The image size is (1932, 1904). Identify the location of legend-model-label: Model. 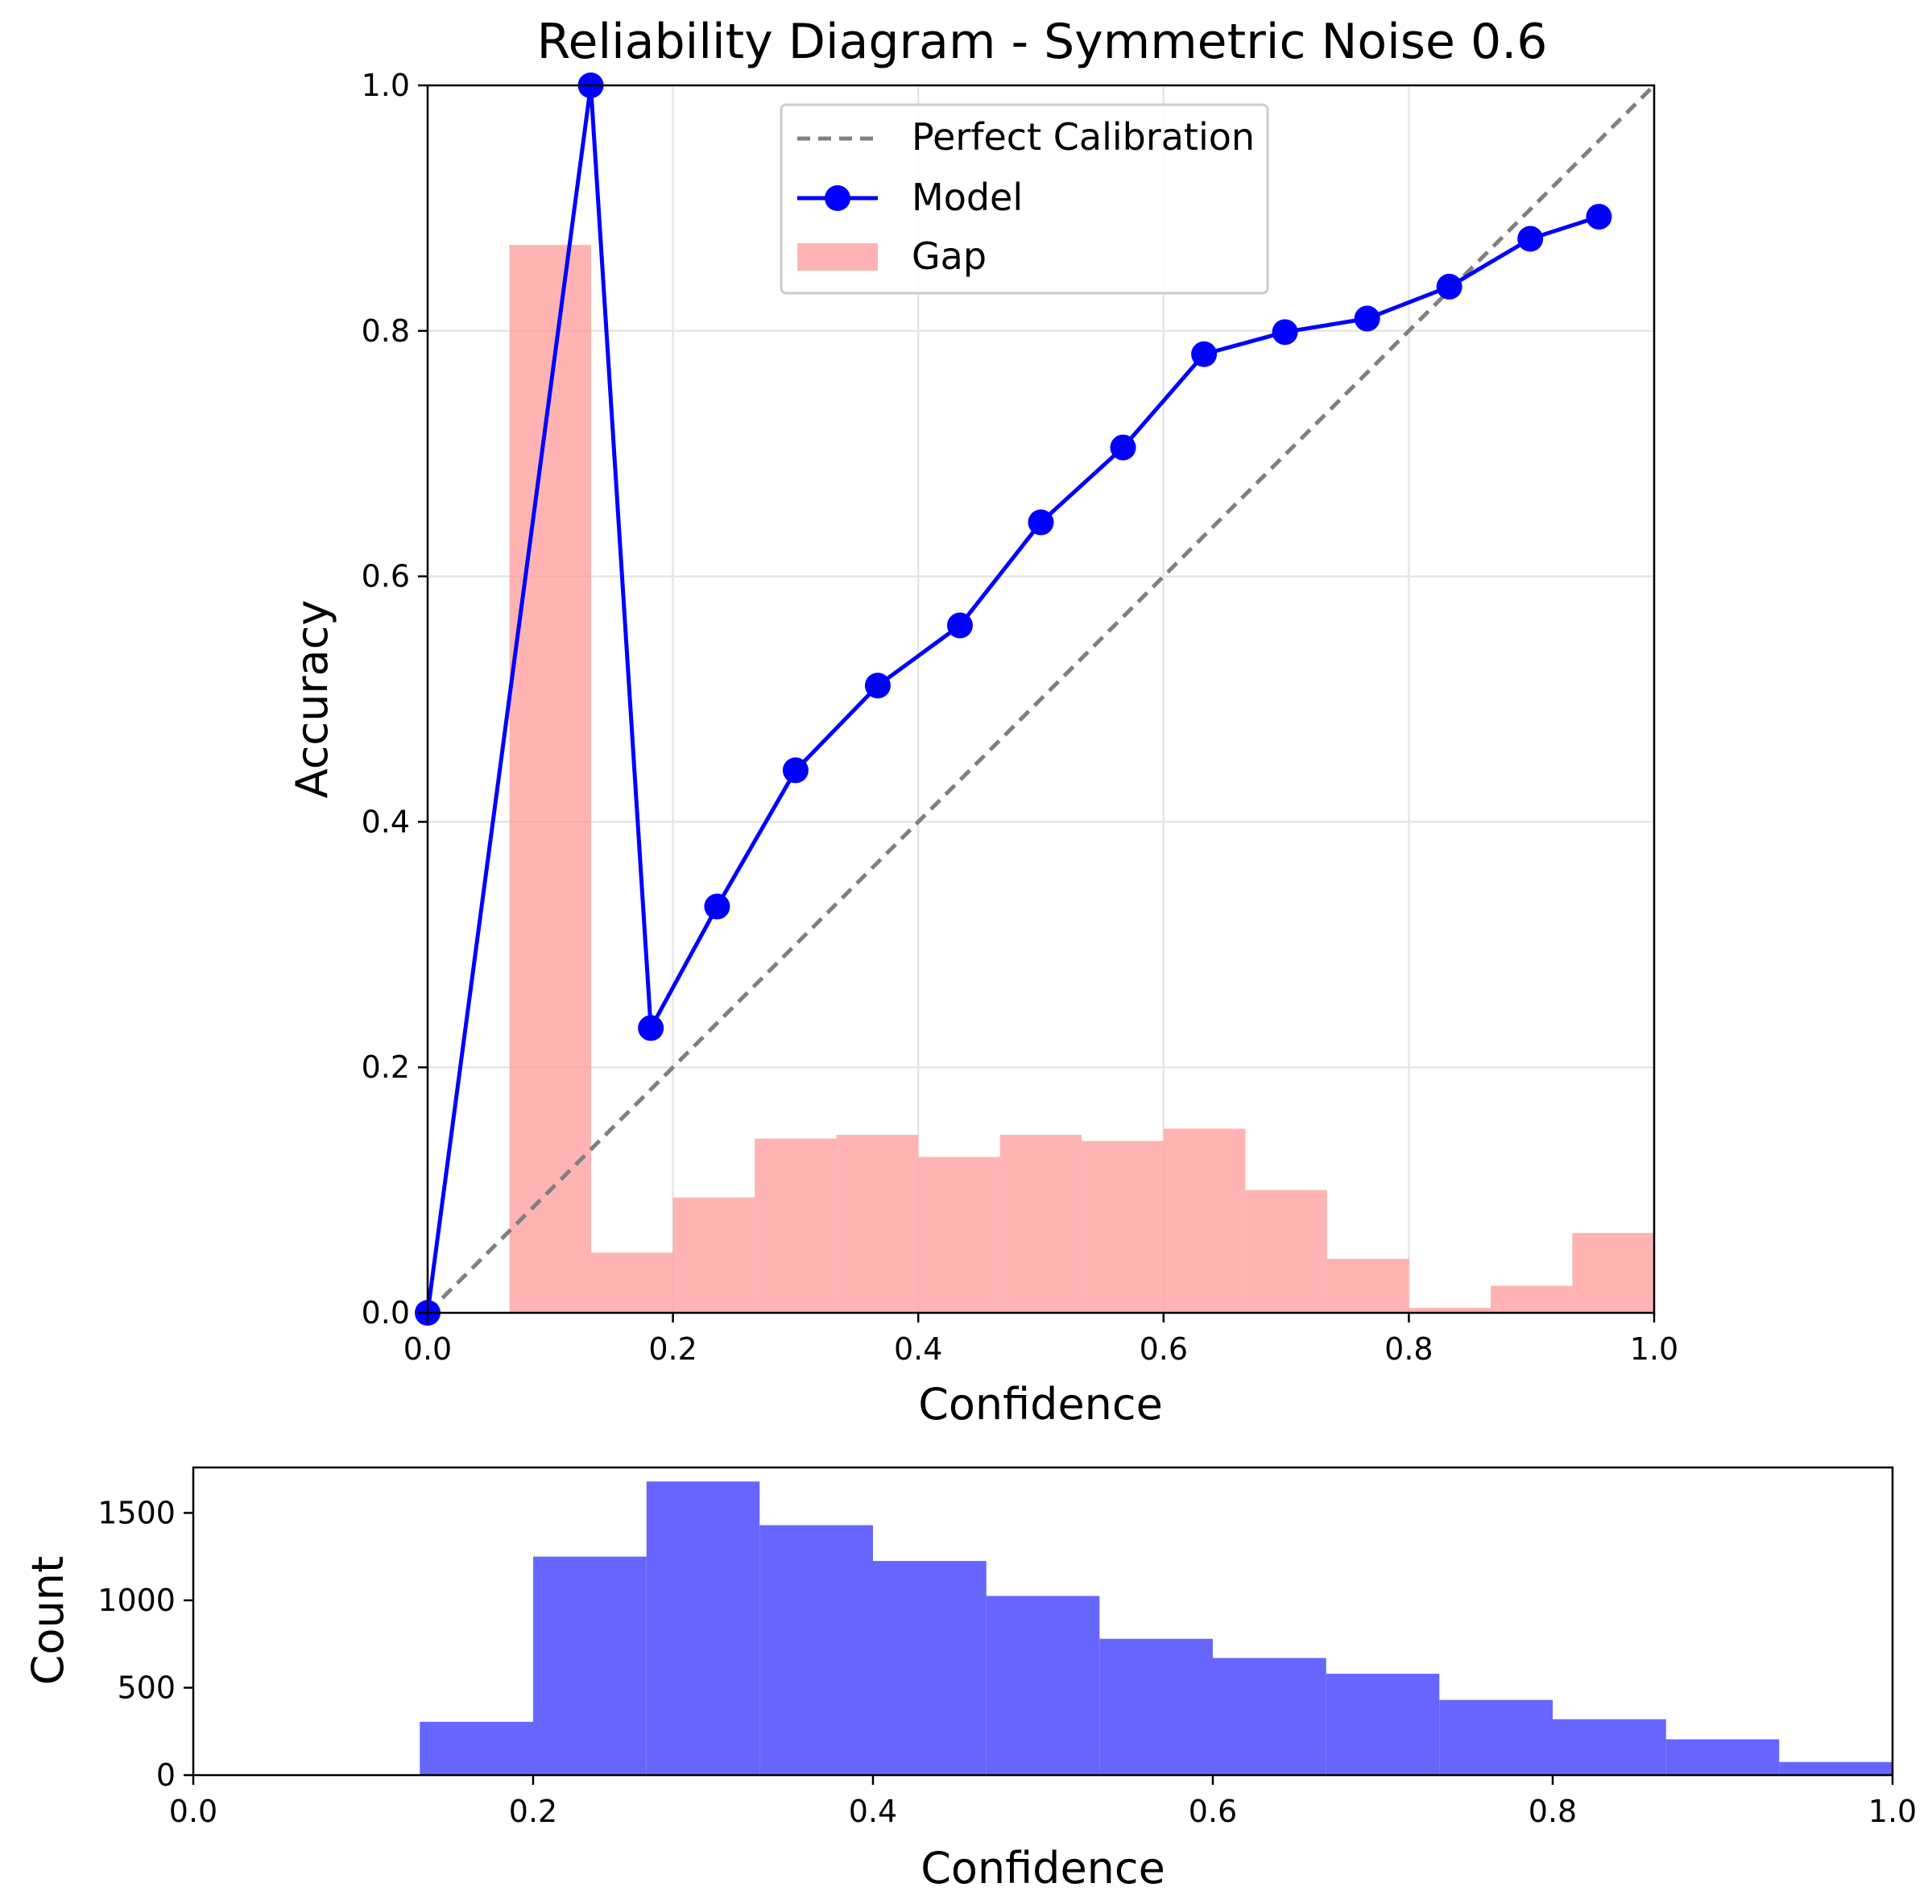
(968, 197).